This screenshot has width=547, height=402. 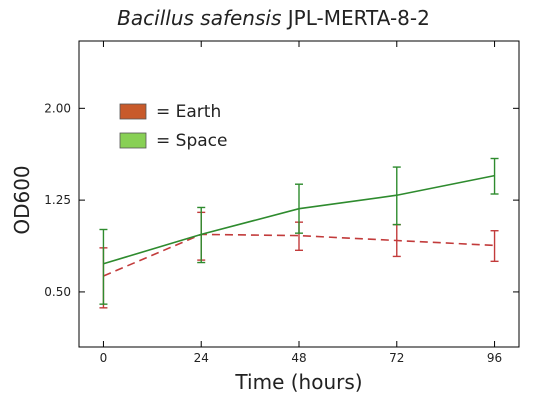 What do you see at coordinates (358, 18) in the screenshot?
I see `chart-title-strain: JPL-MERTA-8-2` at bounding box center [358, 18].